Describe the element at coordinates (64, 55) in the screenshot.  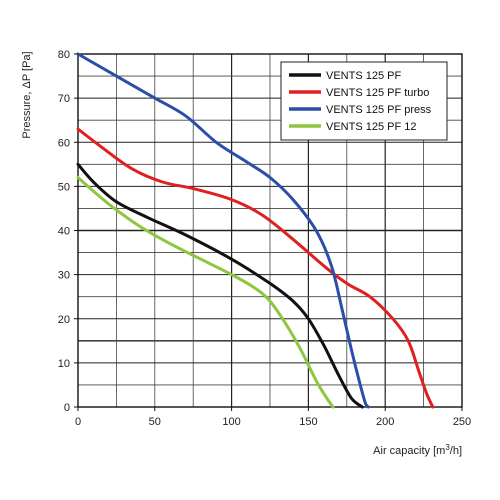
I see `y-tick-label: 80` at that location.